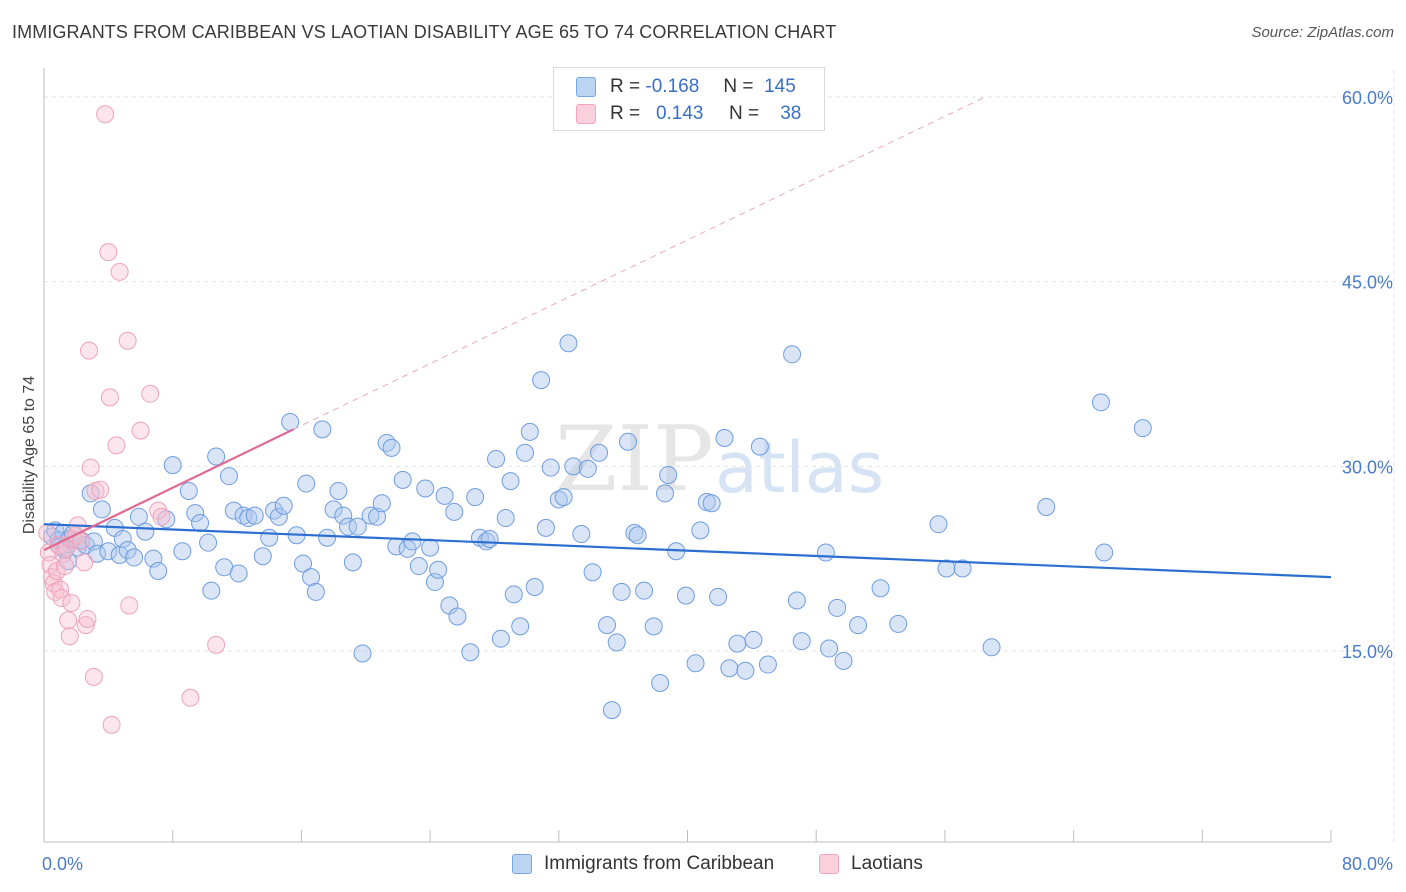 The image size is (1406, 892). What do you see at coordinates (62, 864) in the screenshot?
I see `x-tick-label: 0.0%` at bounding box center [62, 864].